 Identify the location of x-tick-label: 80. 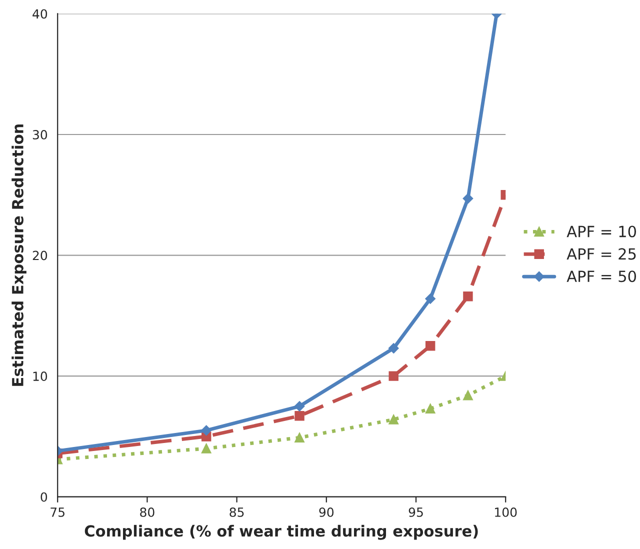
(147, 512).